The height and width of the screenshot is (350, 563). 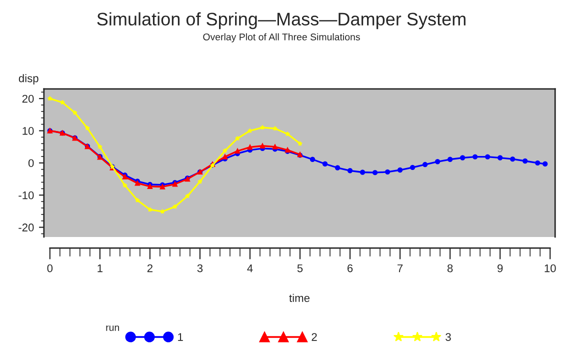 What do you see at coordinates (250, 268) in the screenshot?
I see `x-tick-label: 4` at bounding box center [250, 268].